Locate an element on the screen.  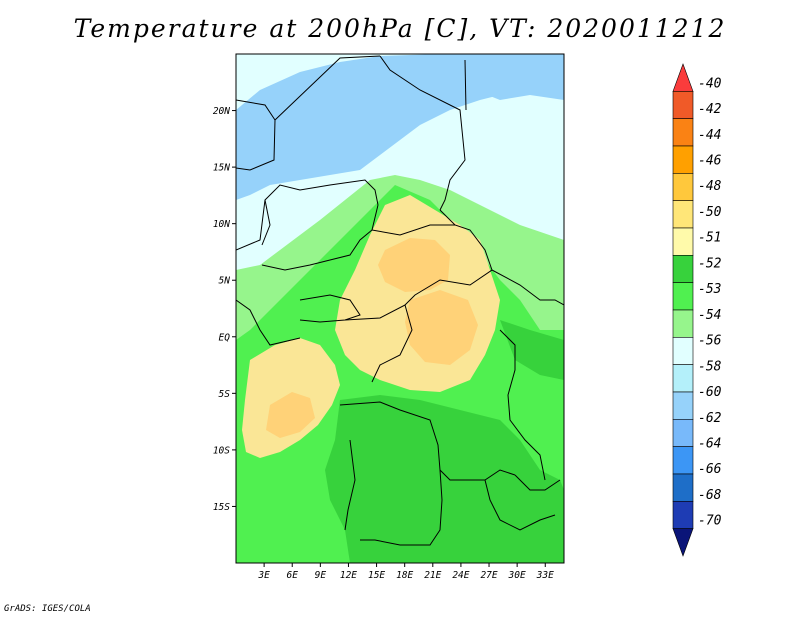
colorbar-label: -40 is located at coordinates (710, 83).